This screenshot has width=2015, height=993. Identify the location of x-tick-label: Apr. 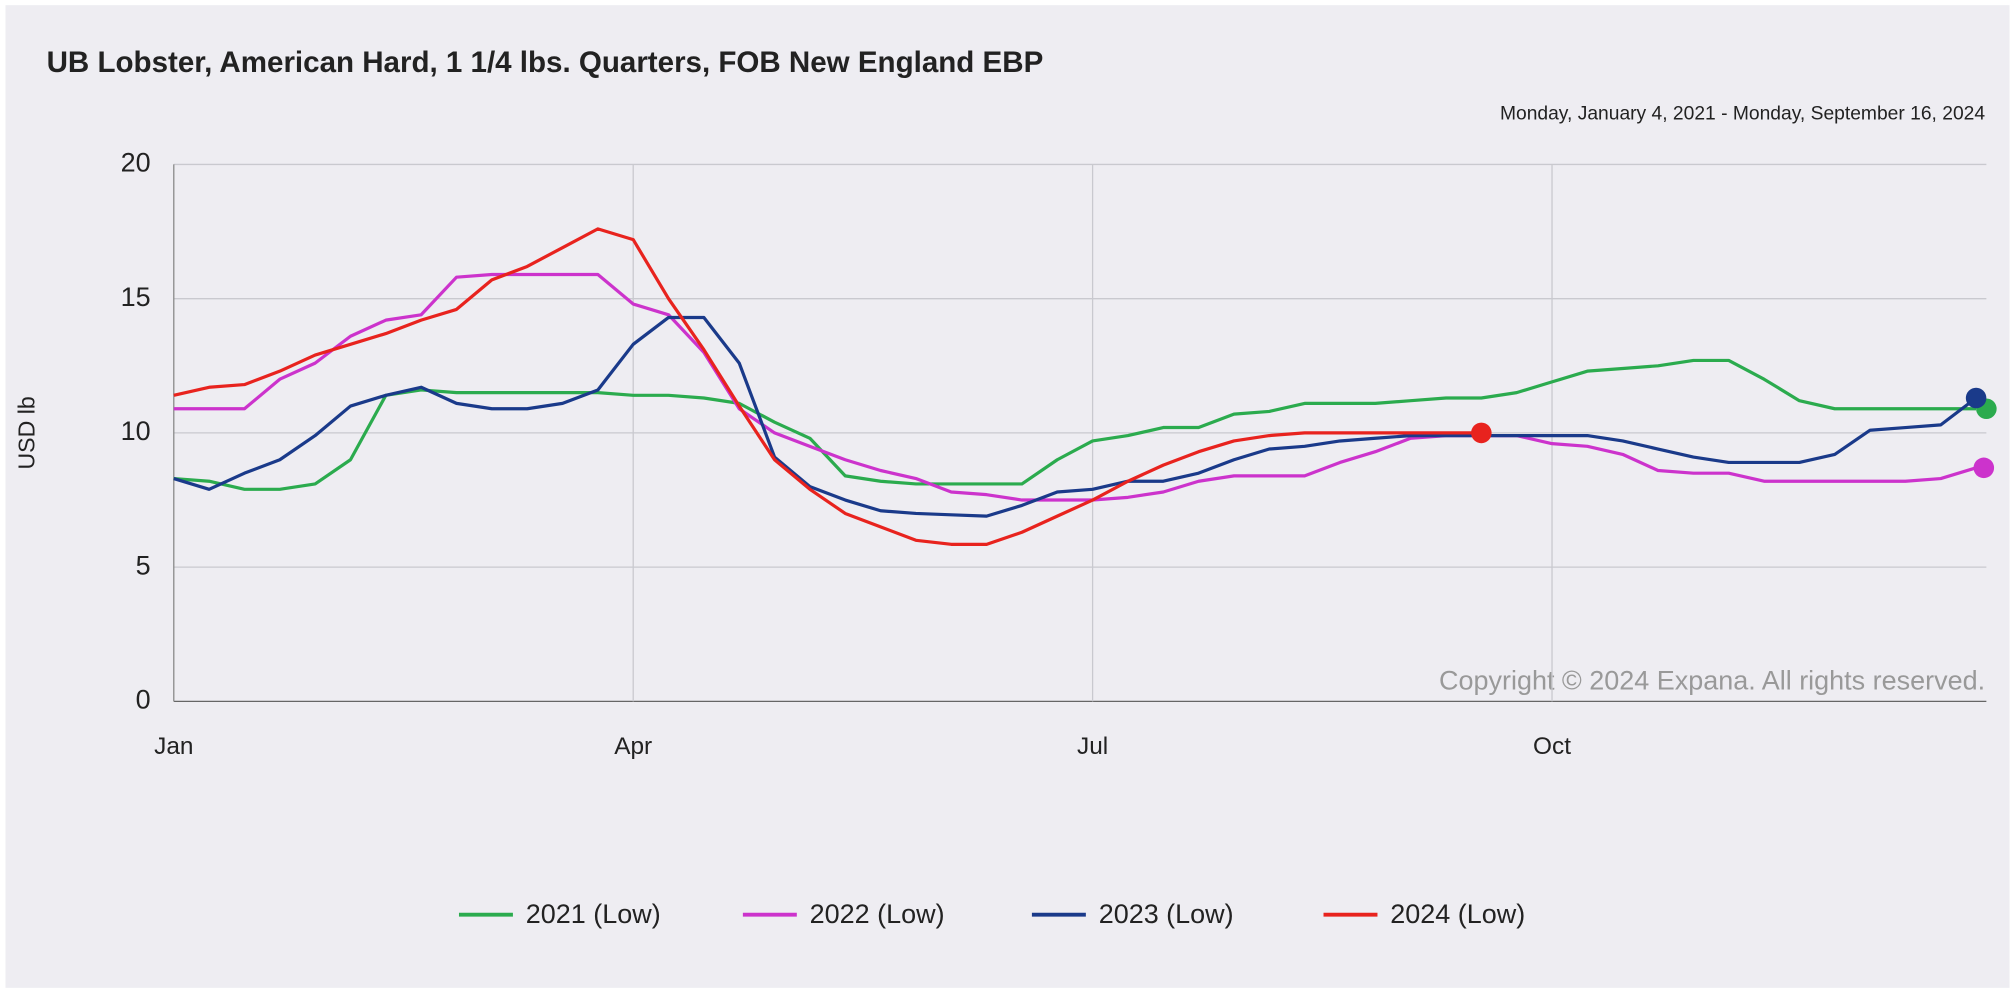
(633, 746).